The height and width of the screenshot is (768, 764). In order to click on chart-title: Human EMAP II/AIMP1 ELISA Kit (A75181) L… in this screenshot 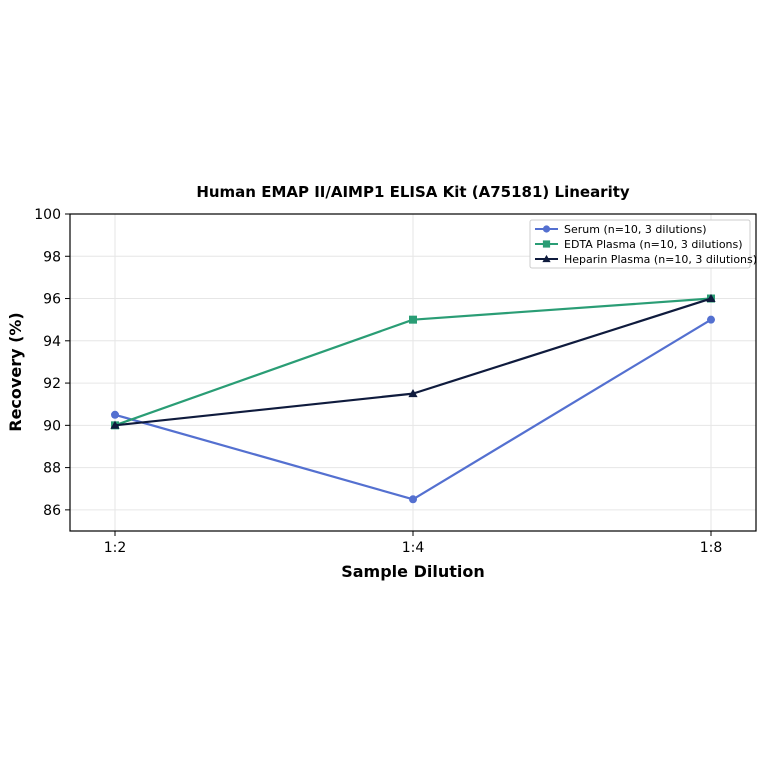, I will do `click(413, 192)`.